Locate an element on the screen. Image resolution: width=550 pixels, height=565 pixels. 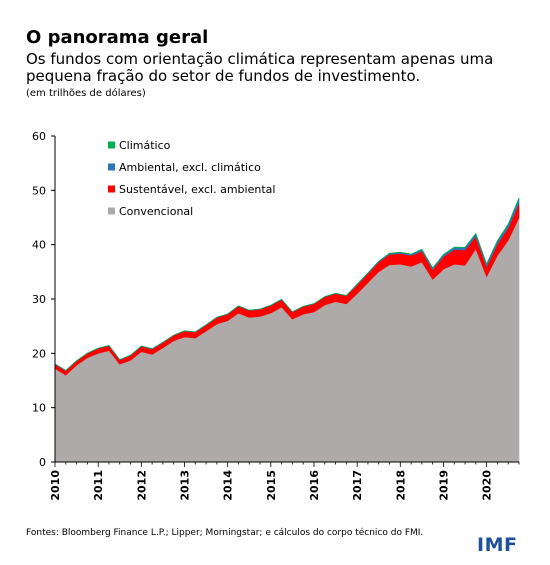
y-tick-label: 30 is located at coordinates (39, 299).